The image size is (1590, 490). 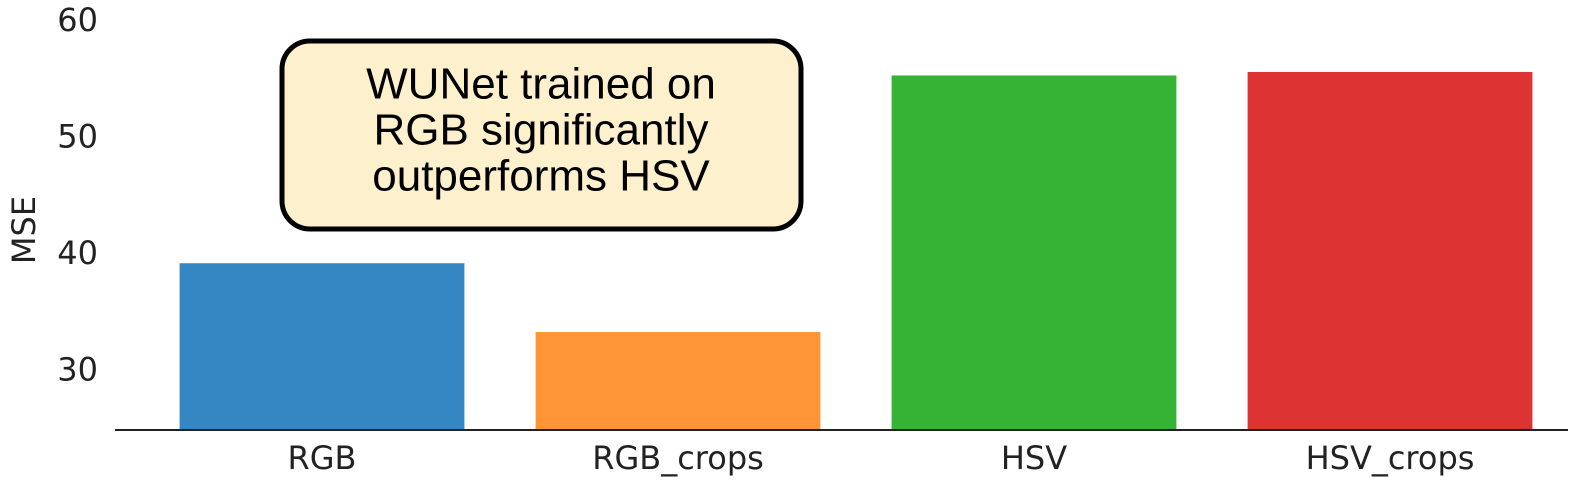 I want to click on y-tick-label: 60, so click(x=77, y=20).